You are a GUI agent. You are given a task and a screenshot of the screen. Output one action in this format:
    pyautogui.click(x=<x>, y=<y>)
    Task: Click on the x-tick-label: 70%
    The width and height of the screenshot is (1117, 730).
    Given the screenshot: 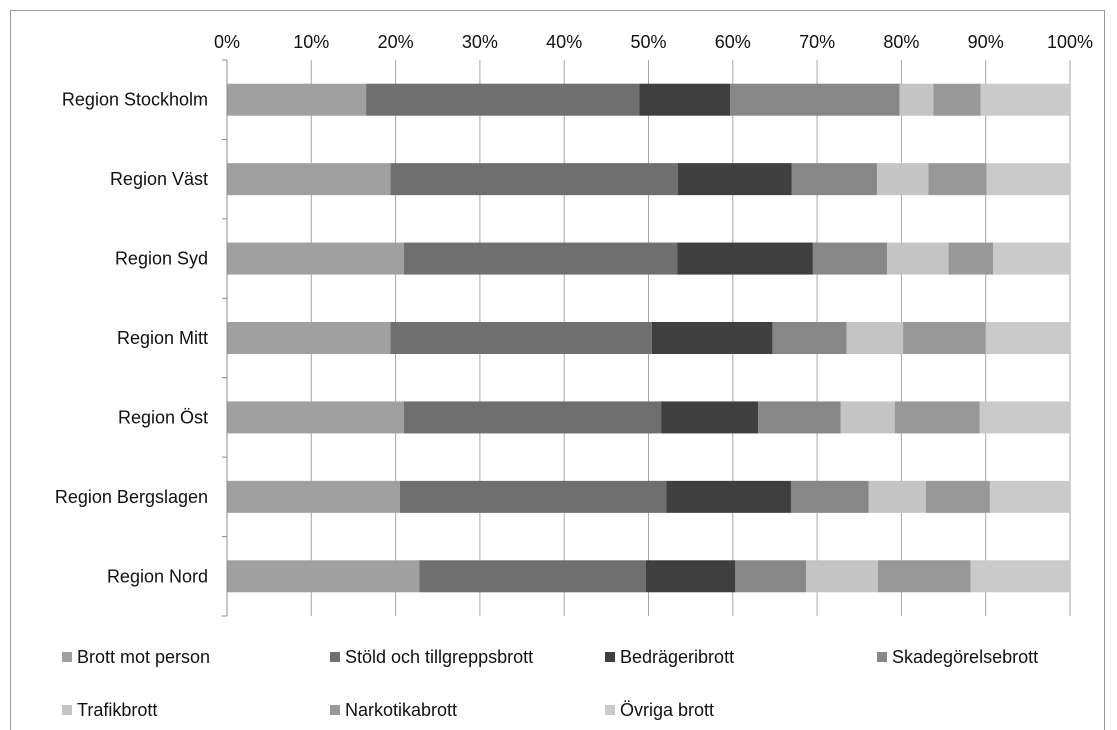 What is the action you would take?
    pyautogui.click(x=817, y=42)
    